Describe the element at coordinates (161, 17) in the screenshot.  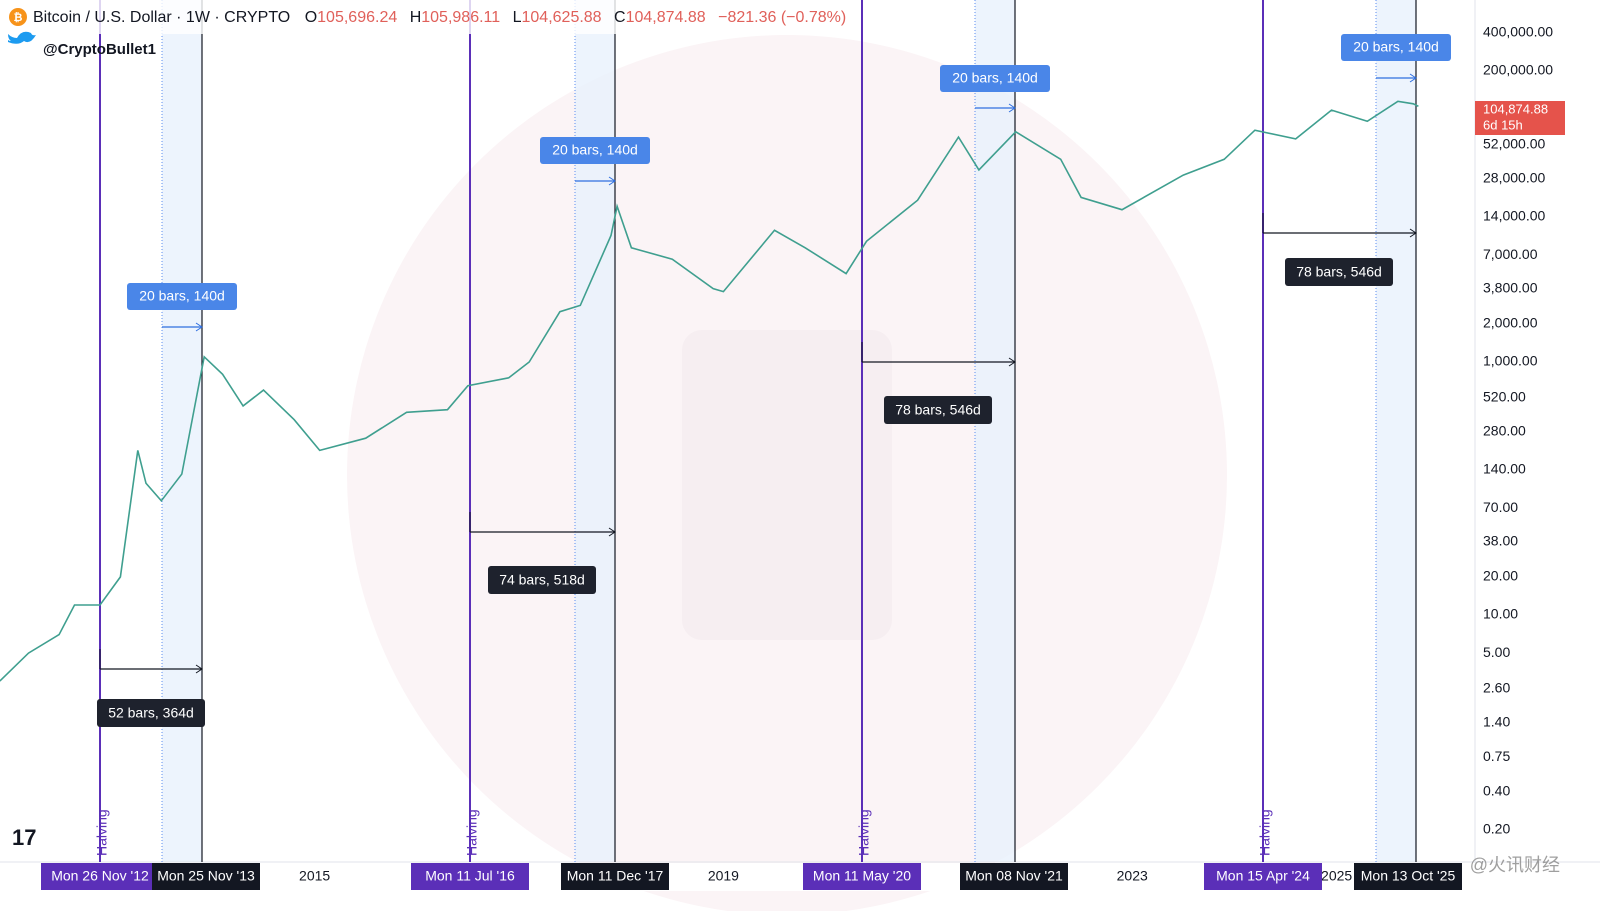
I see `symbol: Bitcoin / U.S. Dollar · 1W · CRYPTO` at that location.